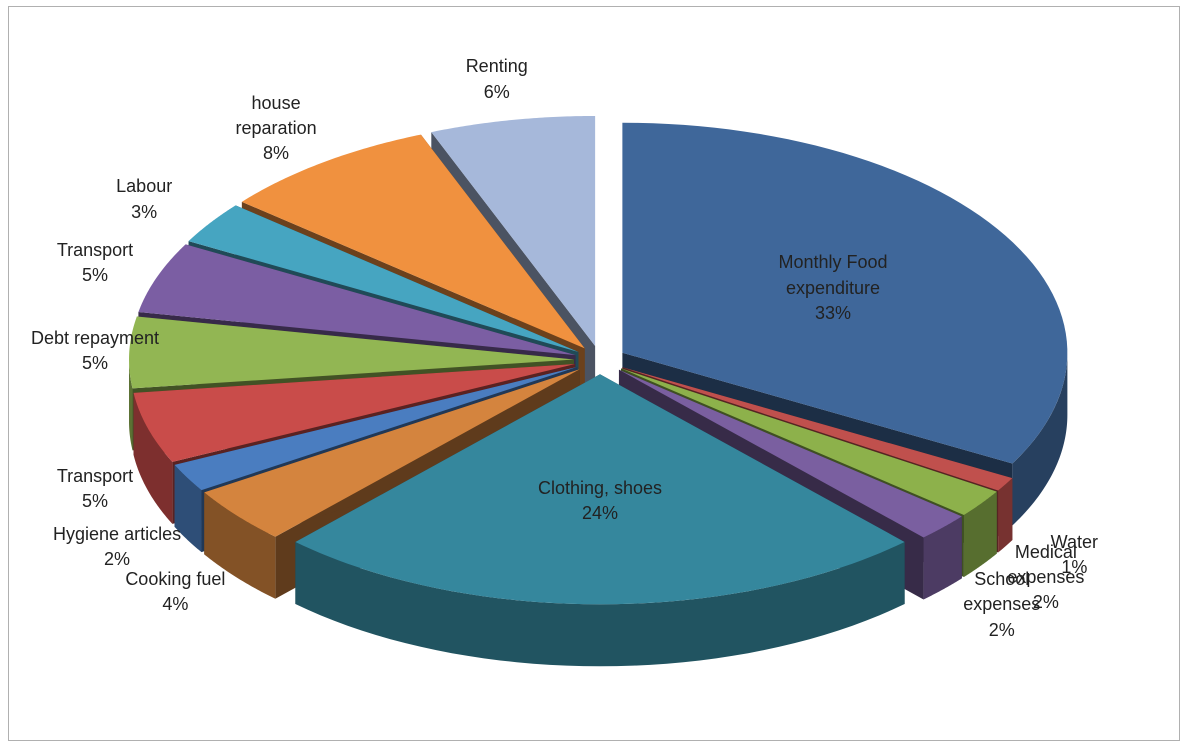 This screenshot has width=1182, height=743. Describe the element at coordinates (833, 312) in the screenshot. I see `value-label: 33%` at that location.